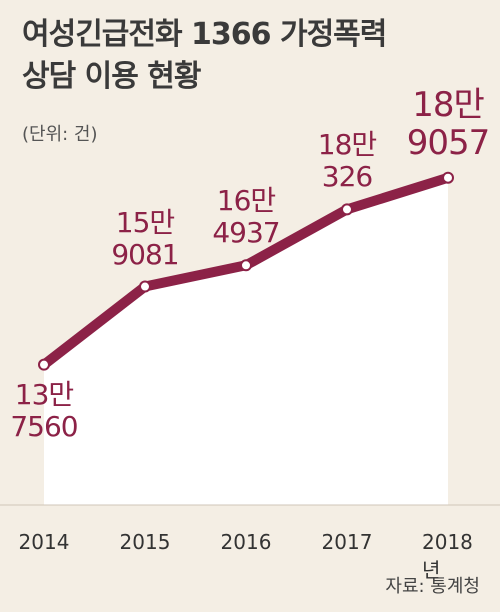 The image size is (500, 612). I want to click on data-label: 18만 9057, so click(448, 123).